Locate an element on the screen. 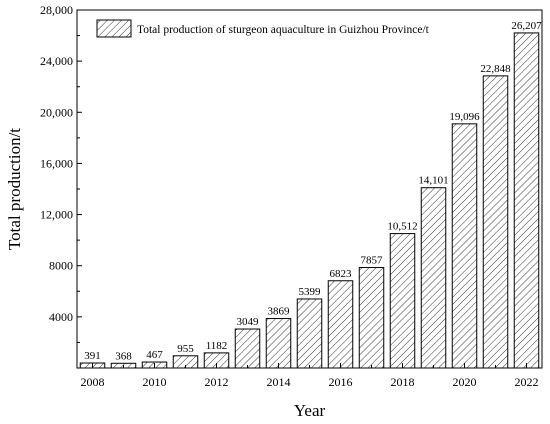  x-tick-label-2022: 2022 is located at coordinates (527, 382).